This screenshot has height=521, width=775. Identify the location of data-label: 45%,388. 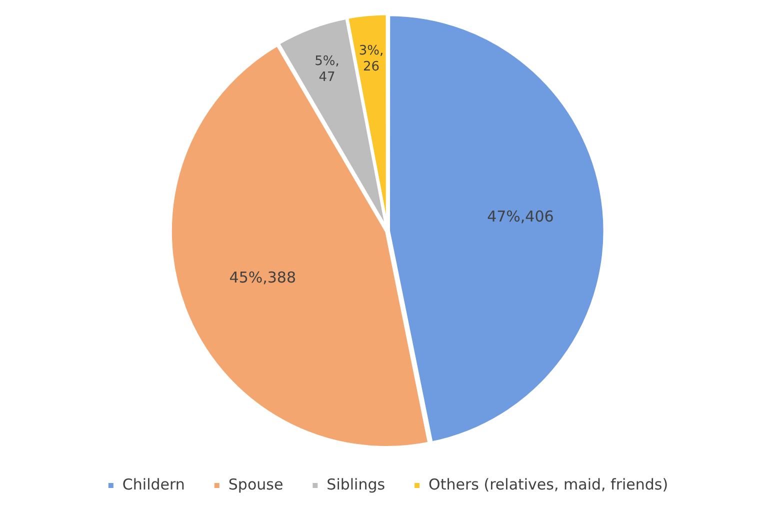
(262, 277).